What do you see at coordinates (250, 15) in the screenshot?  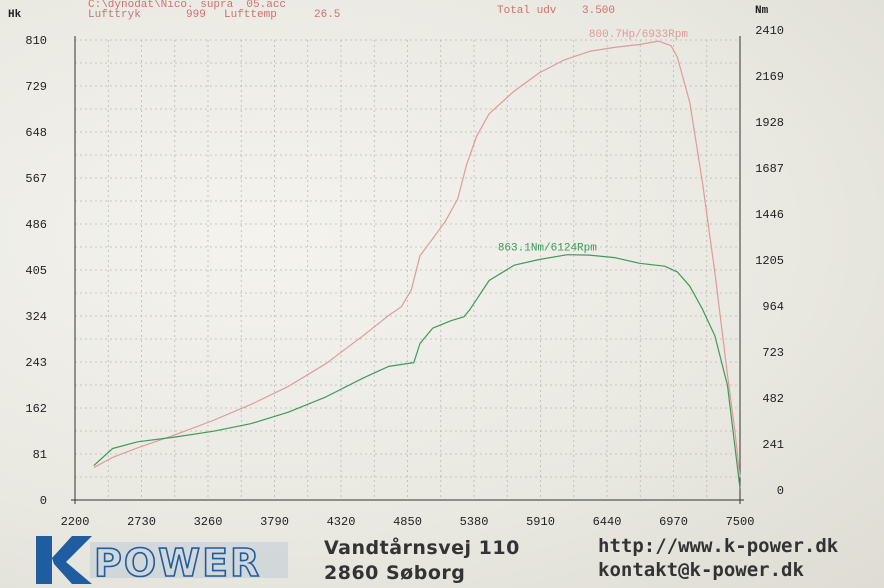 I see `lufttemp-label: Lufttemp` at bounding box center [250, 15].